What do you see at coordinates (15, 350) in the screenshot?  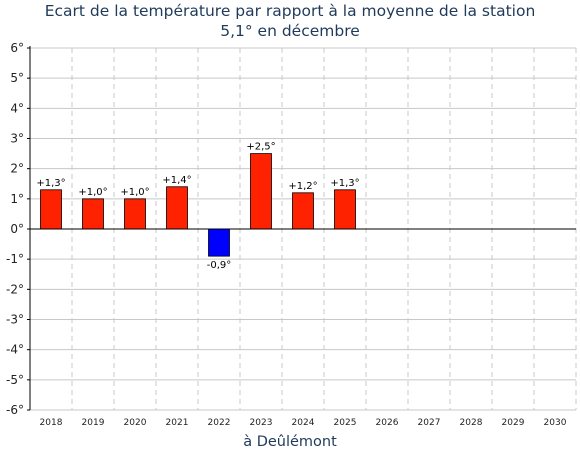 I see `y-tick-label: -4°` at bounding box center [15, 350].